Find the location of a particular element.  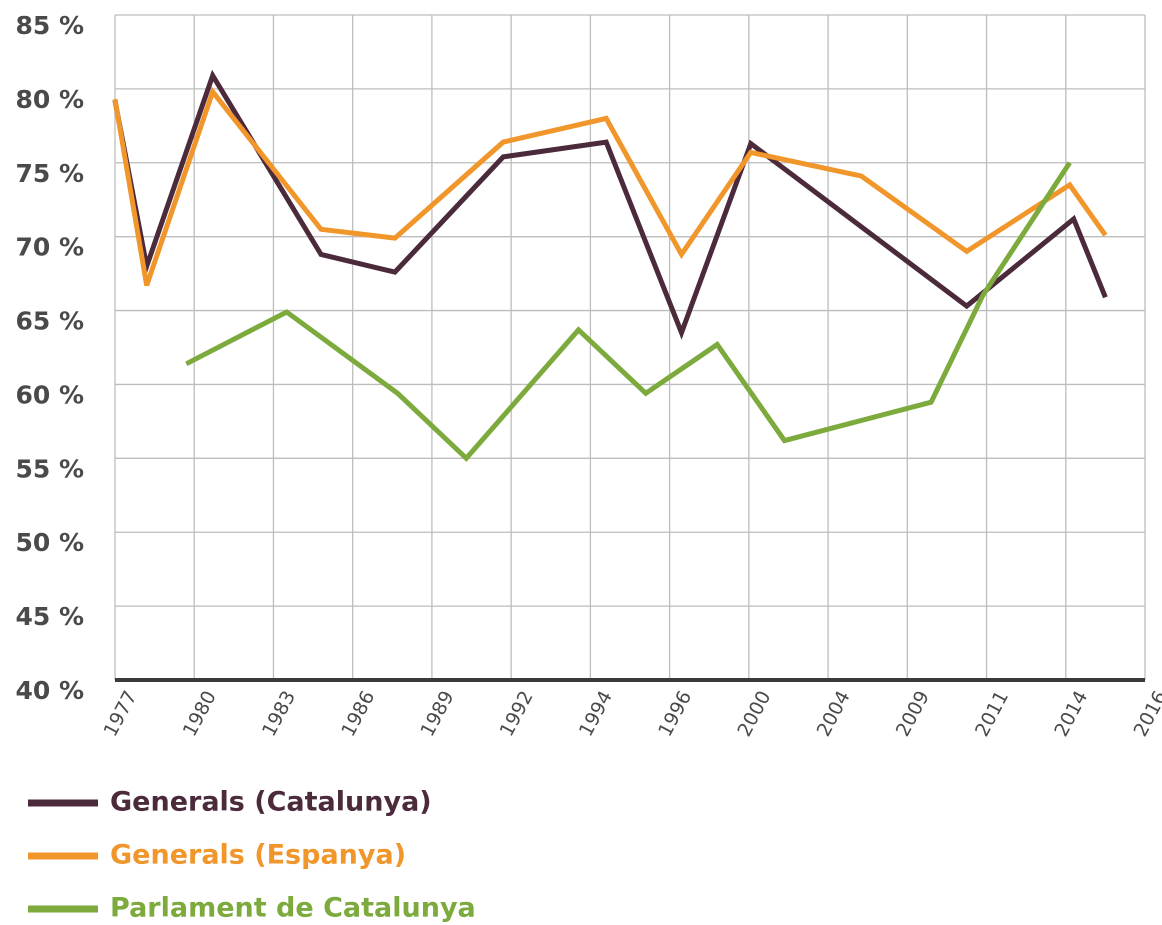

y-tick-label: 40 % is located at coordinates (49, 690).